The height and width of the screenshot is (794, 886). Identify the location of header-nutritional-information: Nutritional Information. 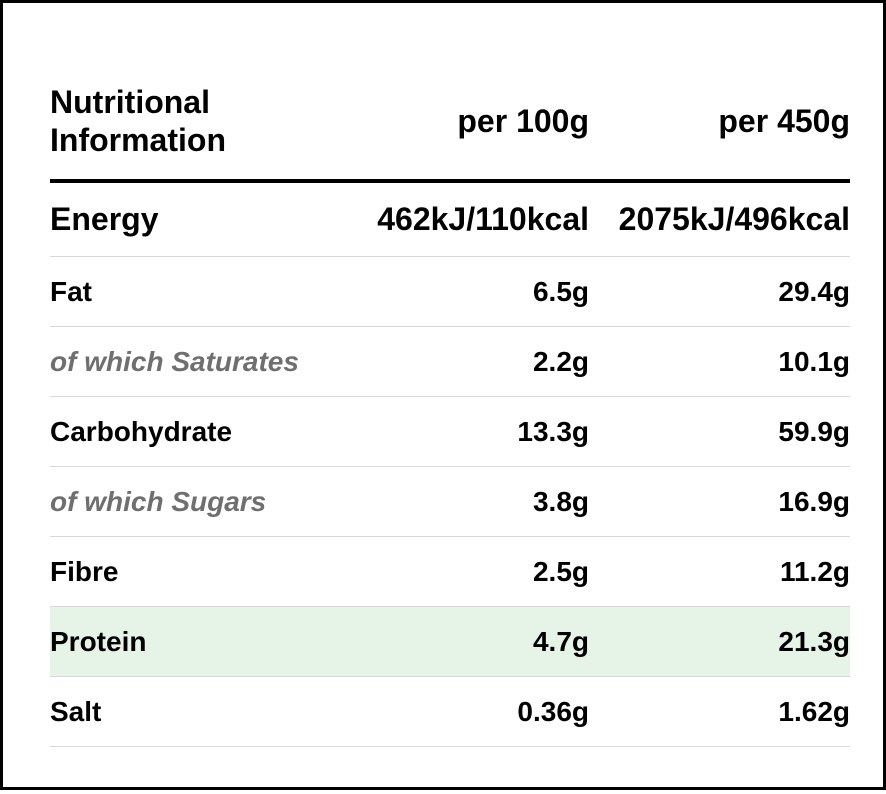
(200, 123).